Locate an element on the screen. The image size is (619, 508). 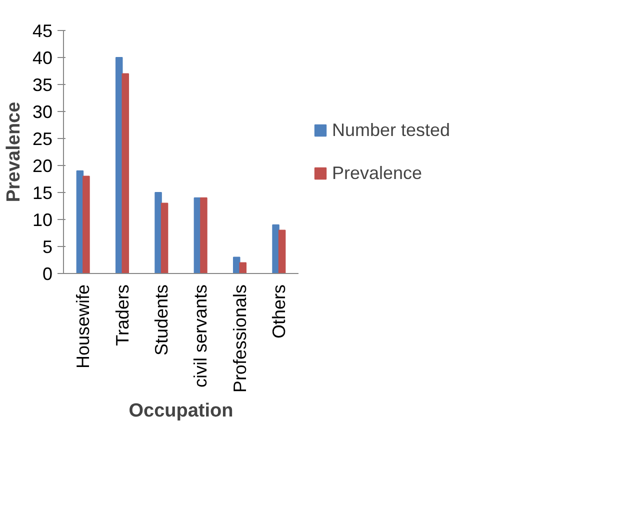
x-tick-label: Others is located at coordinates (278, 311).